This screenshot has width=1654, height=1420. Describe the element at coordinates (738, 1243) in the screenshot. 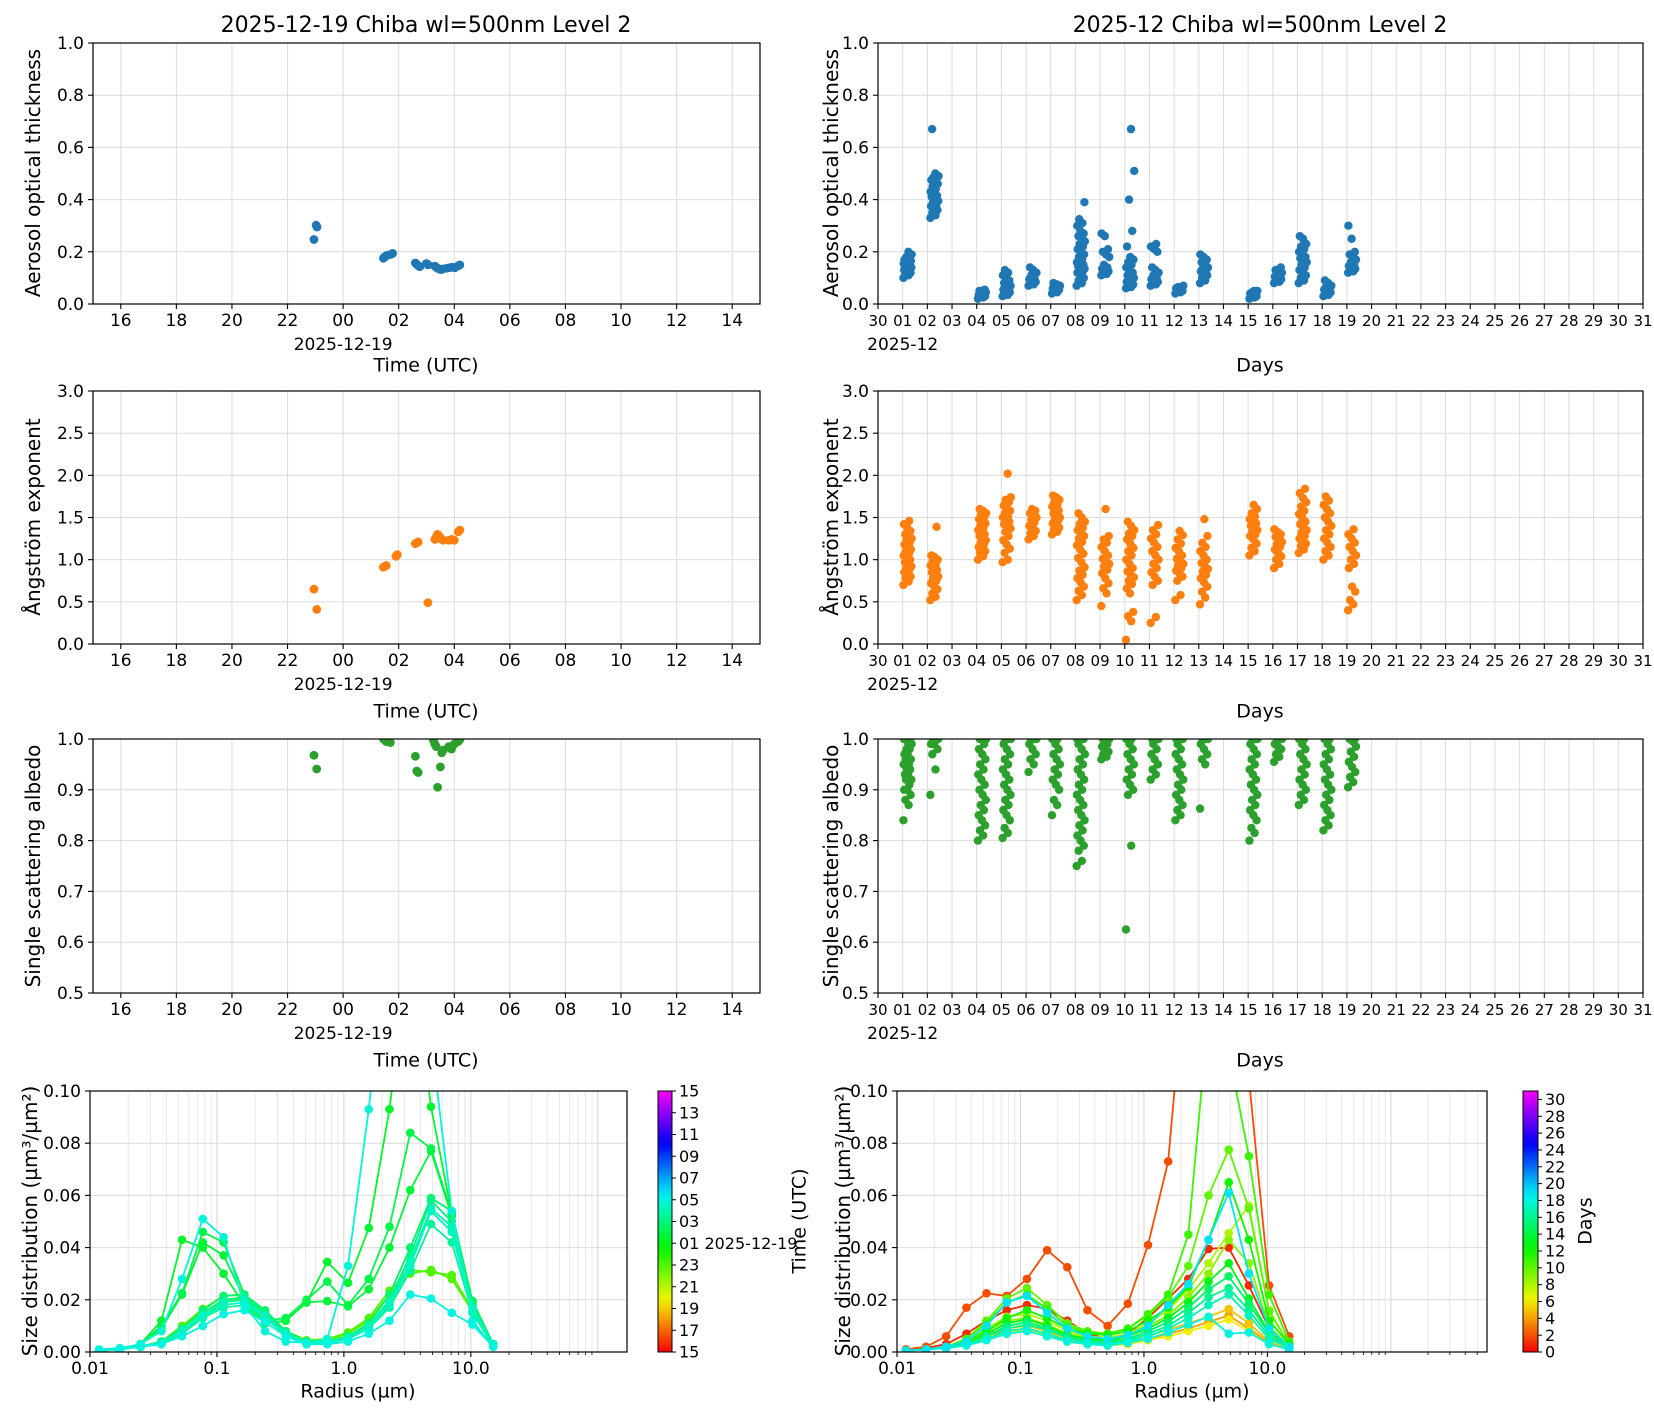

I see `svg-text: 01 2025-12-19` at that location.